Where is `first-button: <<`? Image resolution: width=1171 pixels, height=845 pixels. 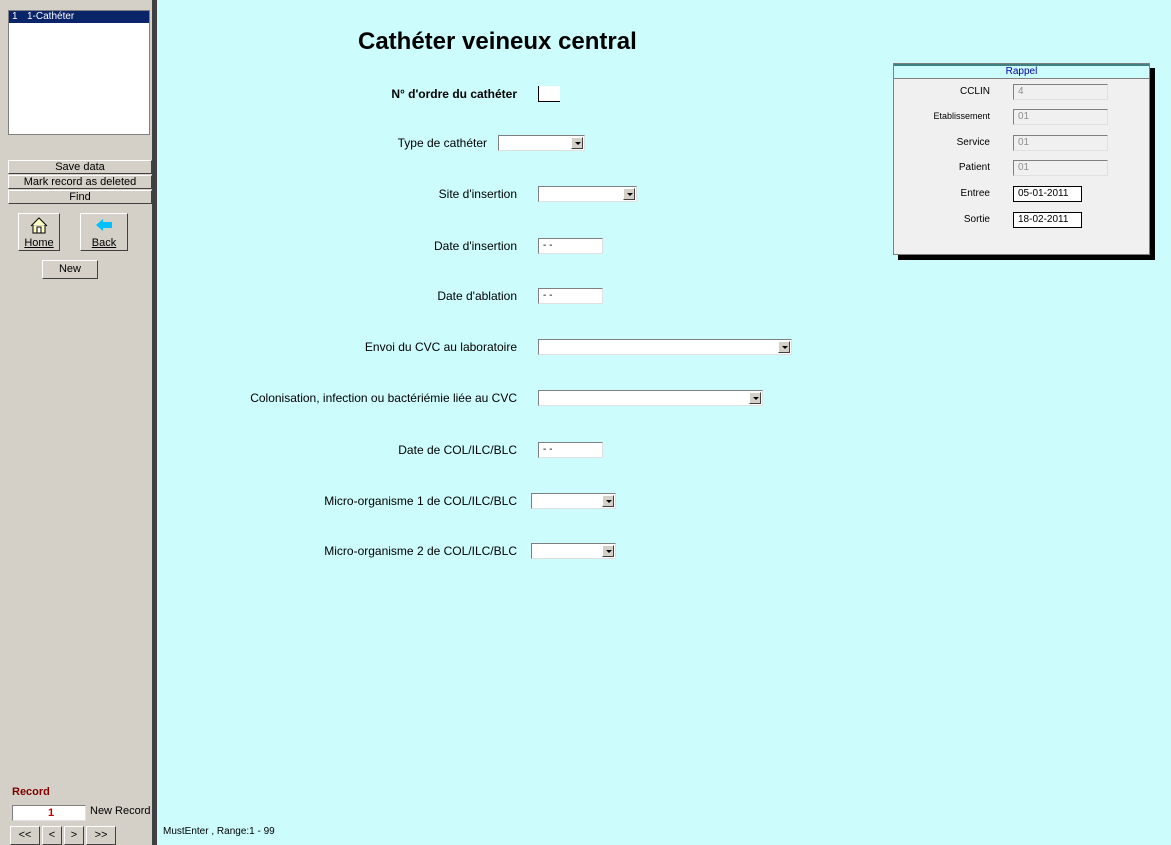
first-button: << is located at coordinates (25, 835).